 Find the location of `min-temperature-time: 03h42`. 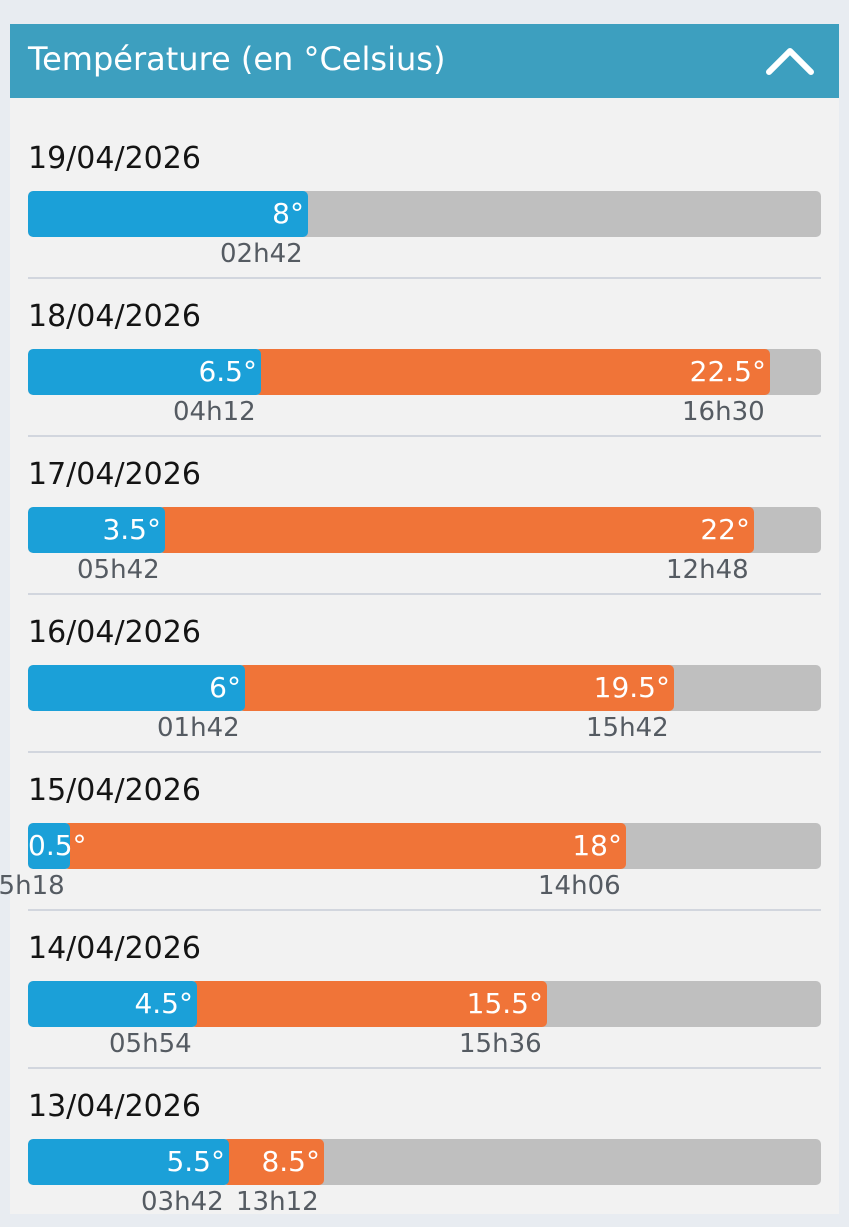

min-temperature-time: 03h42 is located at coordinates (182, 1202).